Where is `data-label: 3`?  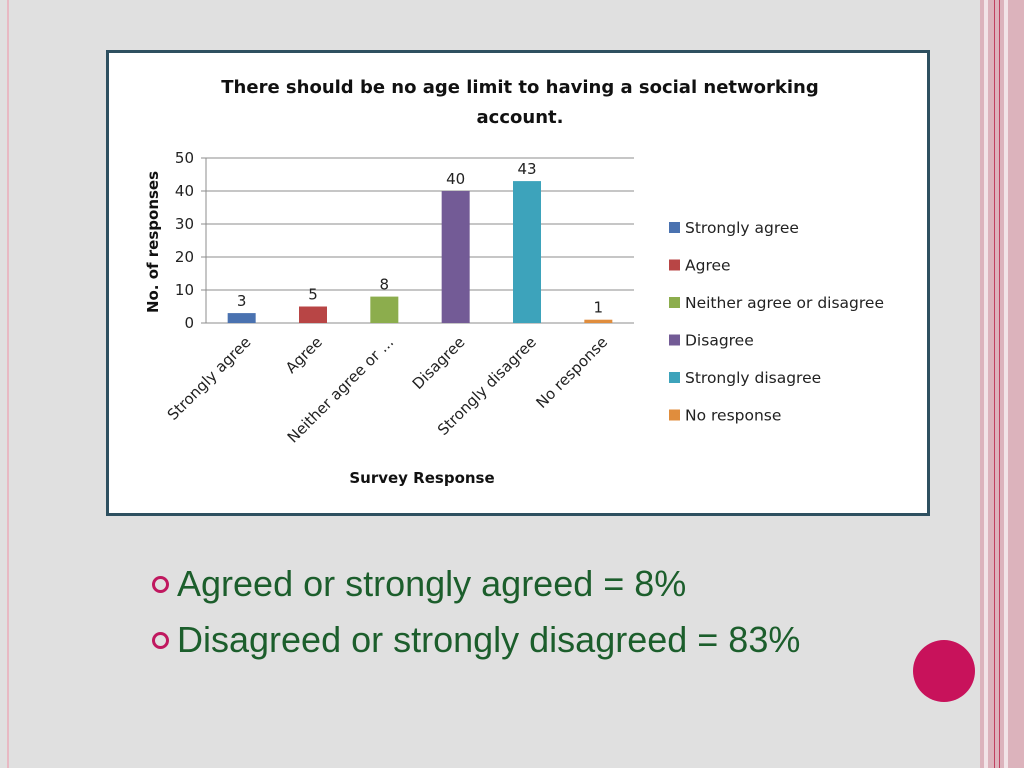 data-label: 3 is located at coordinates (242, 301).